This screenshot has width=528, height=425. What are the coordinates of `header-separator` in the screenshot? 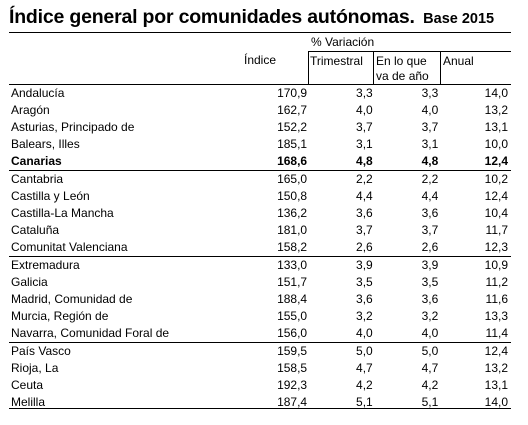 It's located at (440, 68).